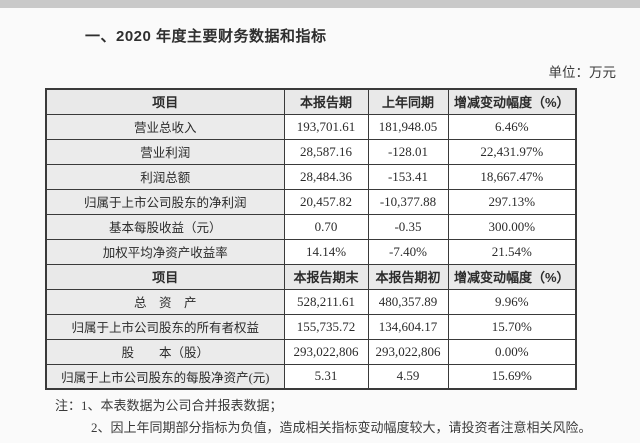 This screenshot has width=640, height=443. What do you see at coordinates (326, 251) in the screenshot?
I see `value-cell: 14.14%` at bounding box center [326, 251].